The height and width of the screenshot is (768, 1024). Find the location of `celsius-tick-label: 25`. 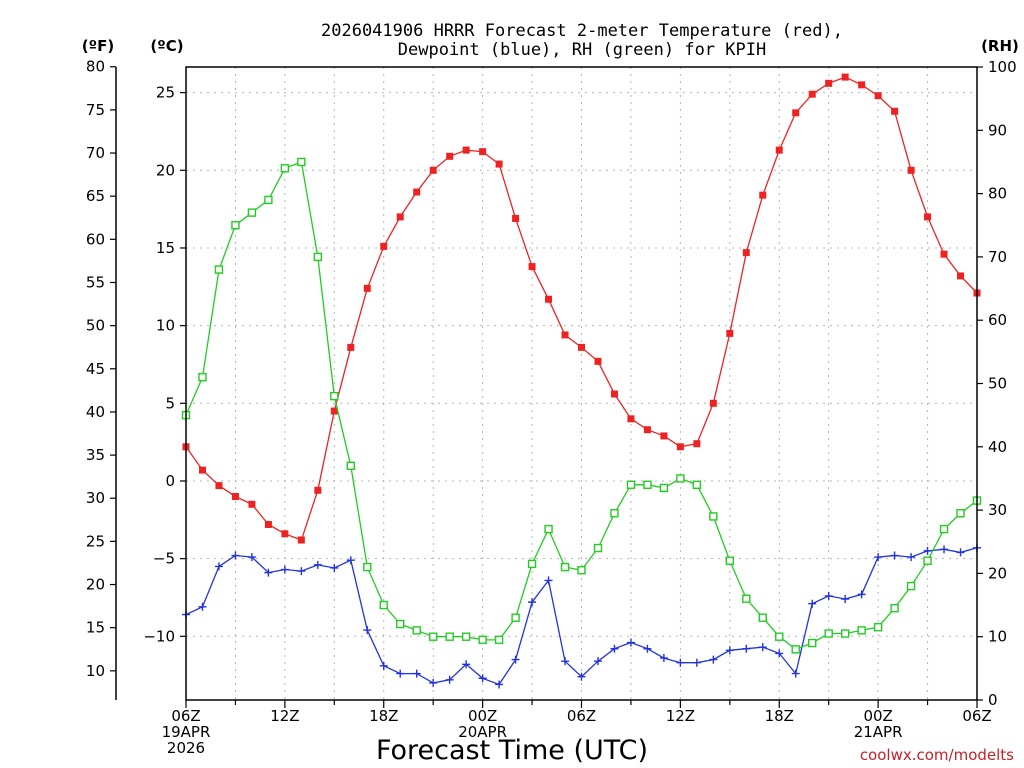

celsius-tick-label: 25 is located at coordinates (165, 93).